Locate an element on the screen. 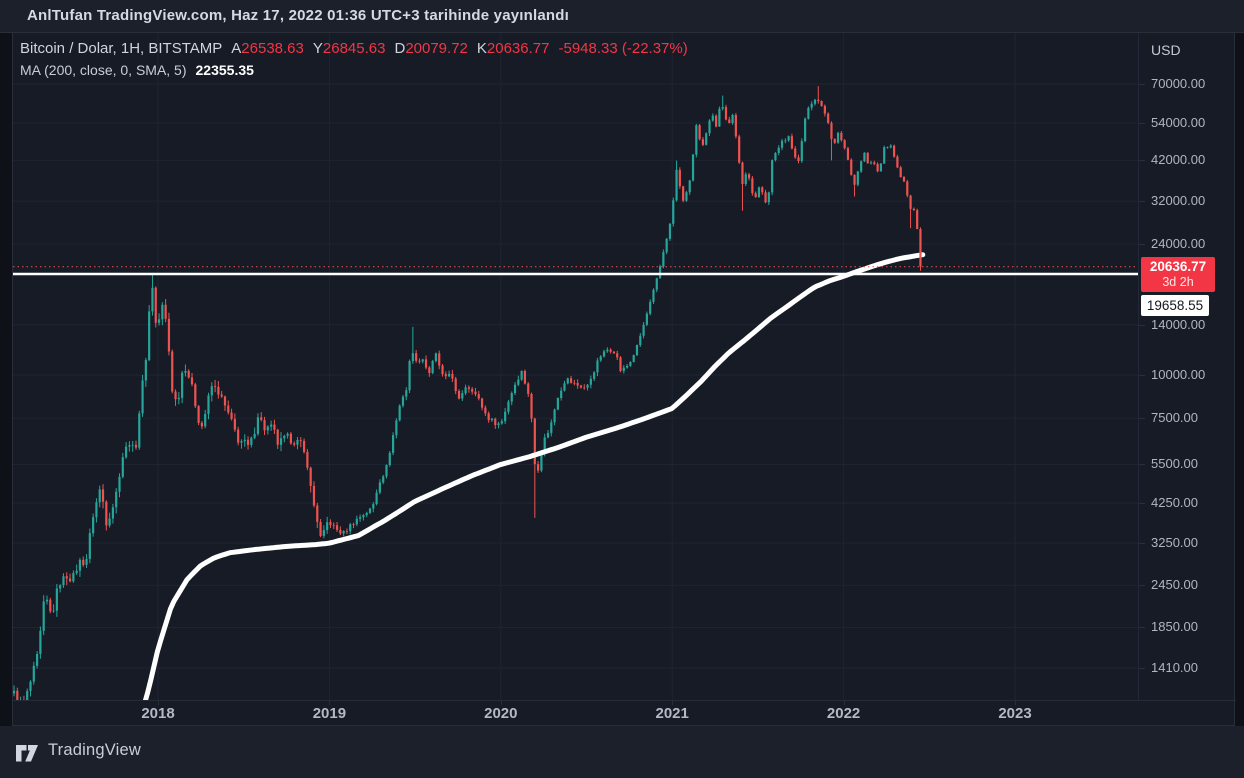  time-axis: 2018 2019 2020 2021 2022 2023 is located at coordinates (624, 712).